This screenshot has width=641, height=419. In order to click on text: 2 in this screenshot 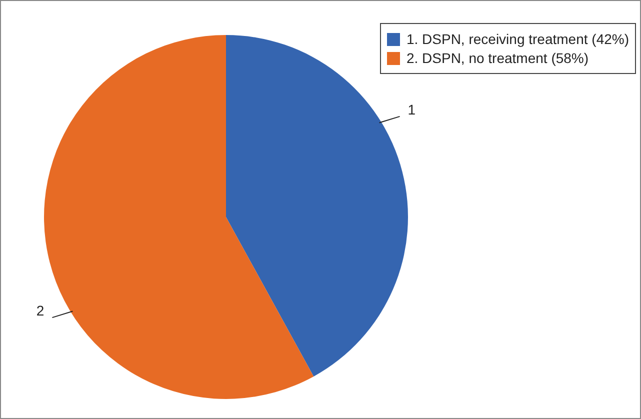, I will do `click(40, 310)`.